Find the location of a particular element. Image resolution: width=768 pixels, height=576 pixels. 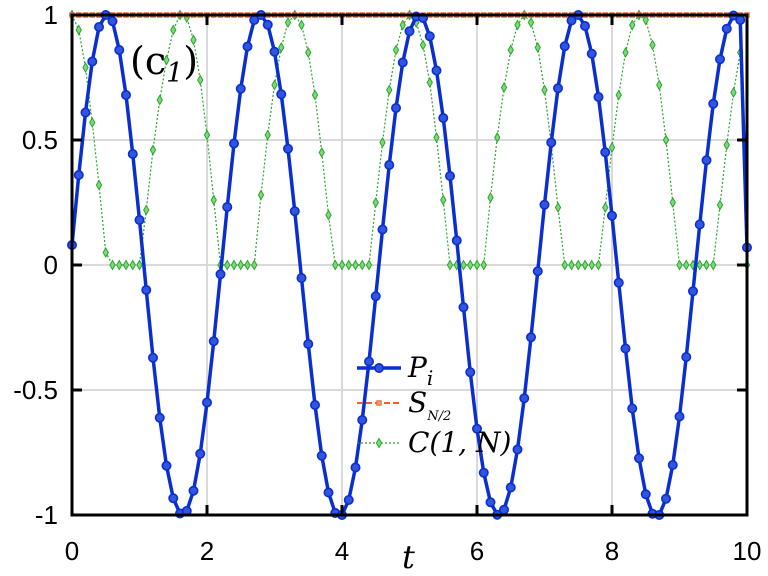

legend-entry-1: SN/2 is located at coordinates (404, 405).